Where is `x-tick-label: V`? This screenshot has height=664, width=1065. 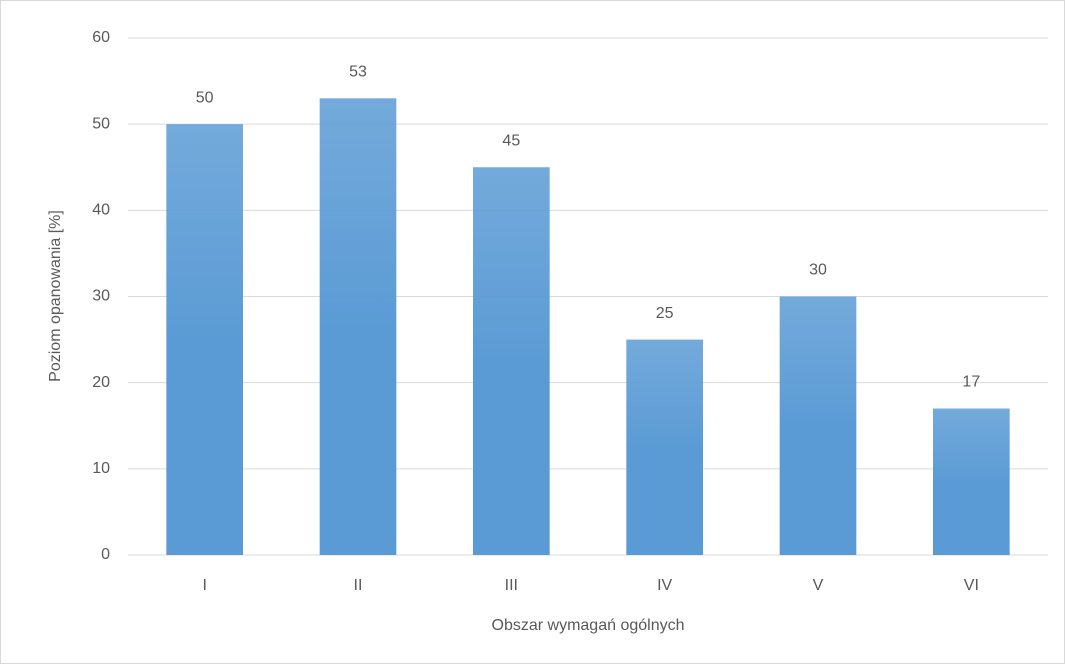
x-tick-label: V is located at coordinates (818, 585).